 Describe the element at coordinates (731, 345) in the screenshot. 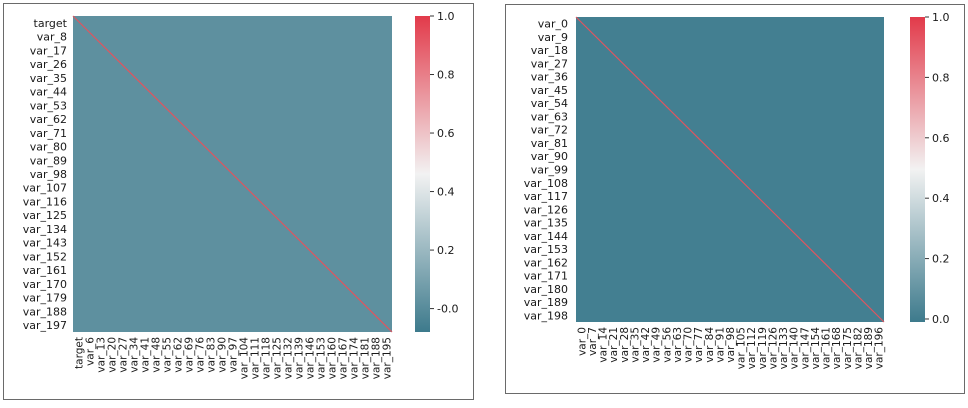

I see `x-tick-label: var_98` at that location.